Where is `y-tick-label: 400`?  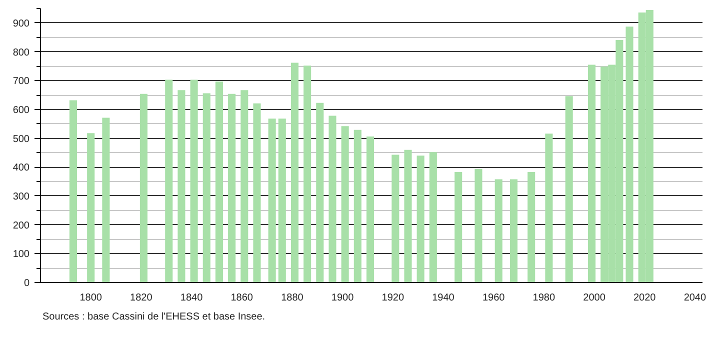 y-tick-label: 400 is located at coordinates (21, 168).